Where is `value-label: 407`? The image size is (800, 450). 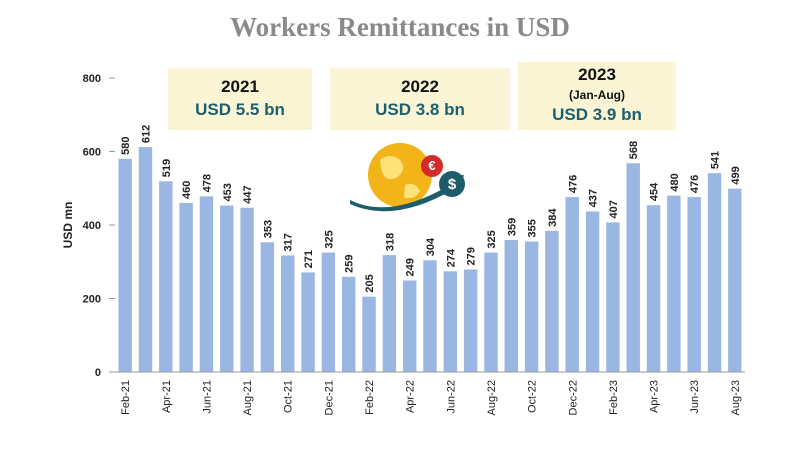
value-label: 407 is located at coordinates (614, 209).